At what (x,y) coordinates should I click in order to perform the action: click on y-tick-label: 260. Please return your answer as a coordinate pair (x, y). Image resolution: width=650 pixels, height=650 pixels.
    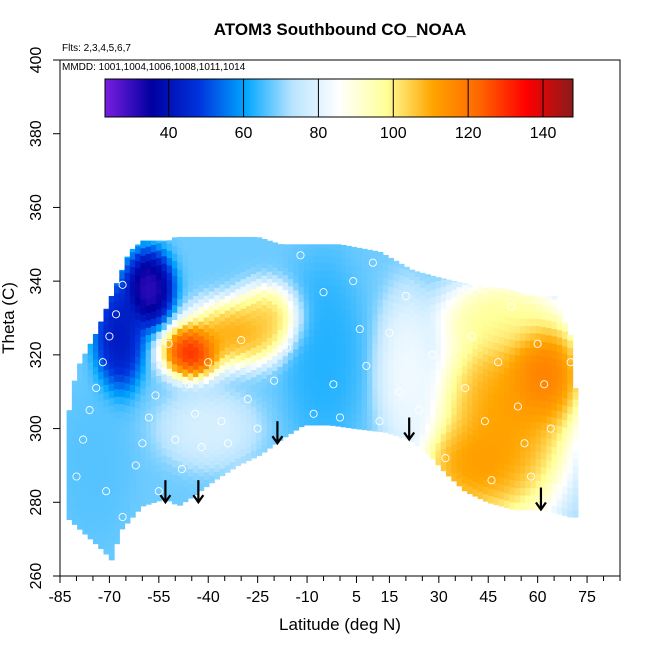
    Looking at the image, I should click on (36, 576).